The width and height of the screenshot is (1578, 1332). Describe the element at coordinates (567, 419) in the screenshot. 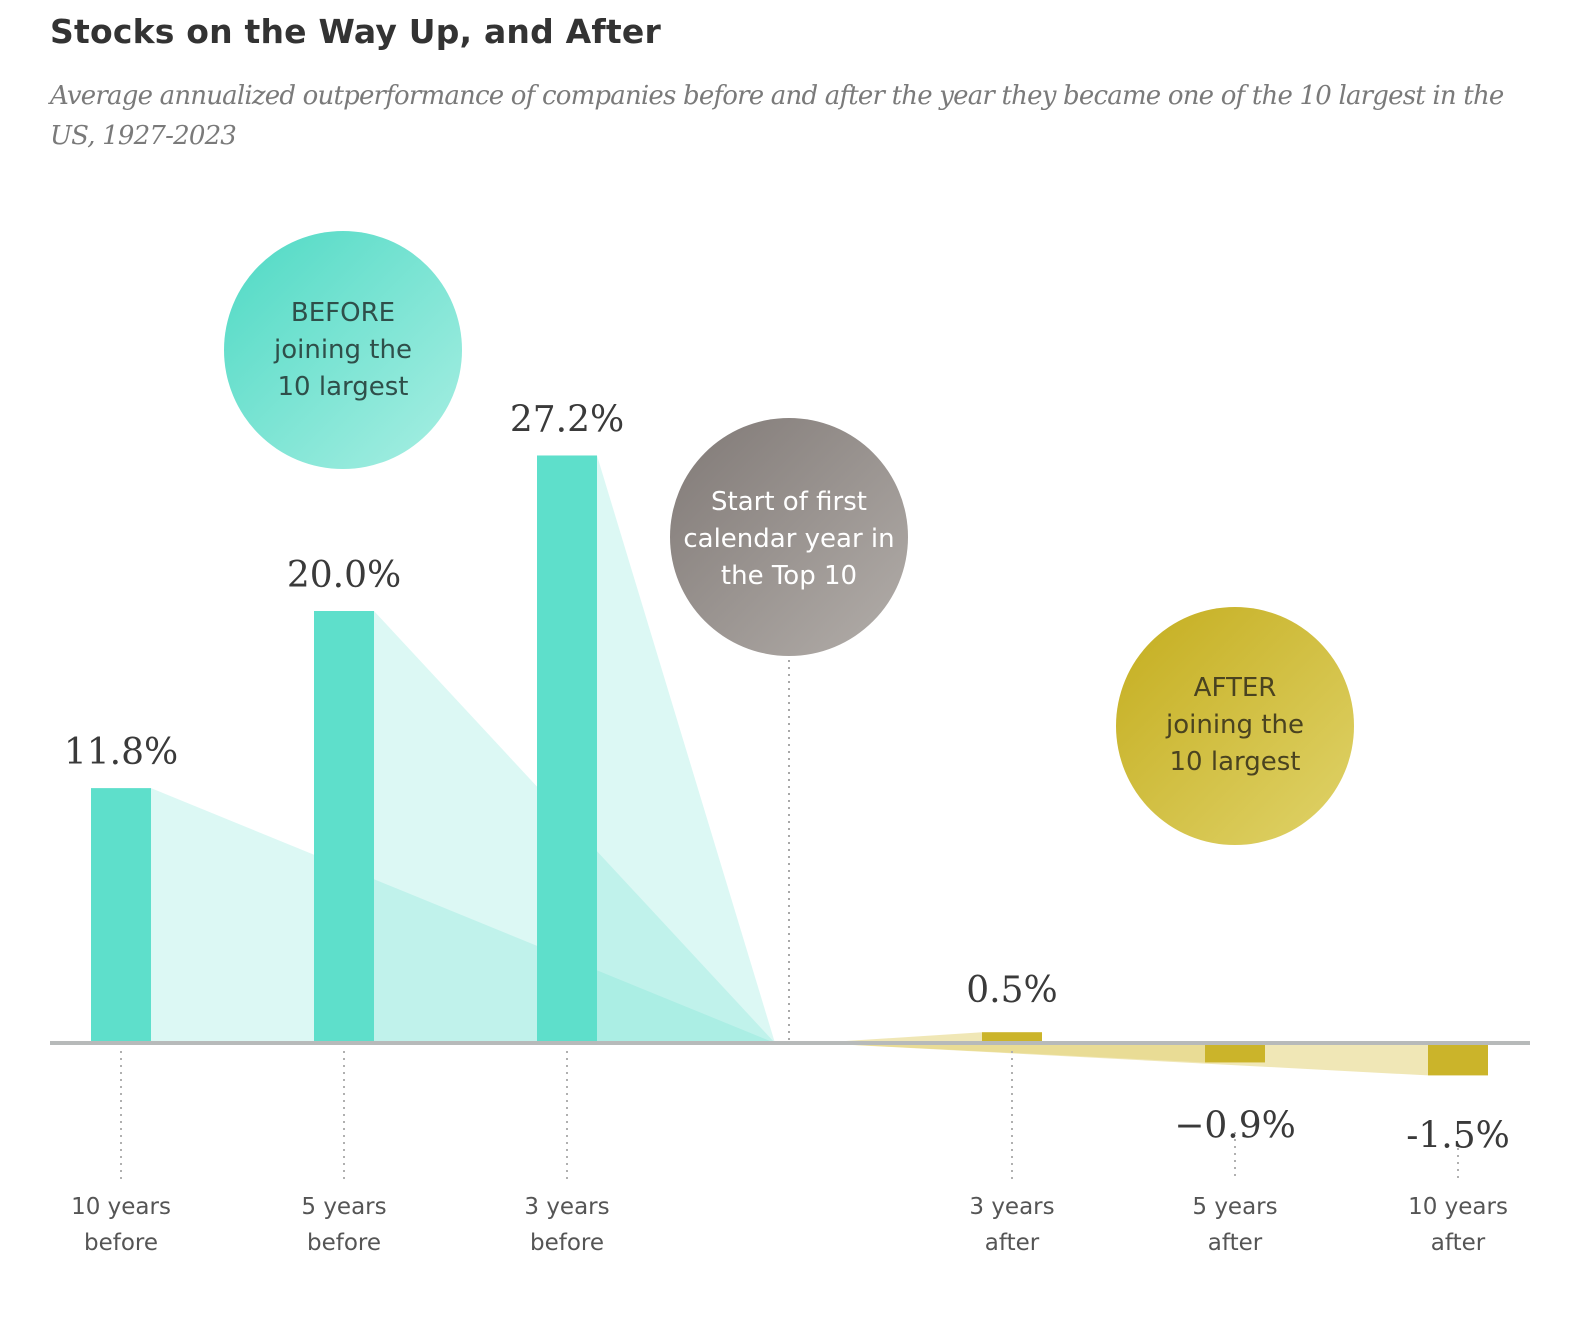

I see `value-label-3: 27.2%` at that location.